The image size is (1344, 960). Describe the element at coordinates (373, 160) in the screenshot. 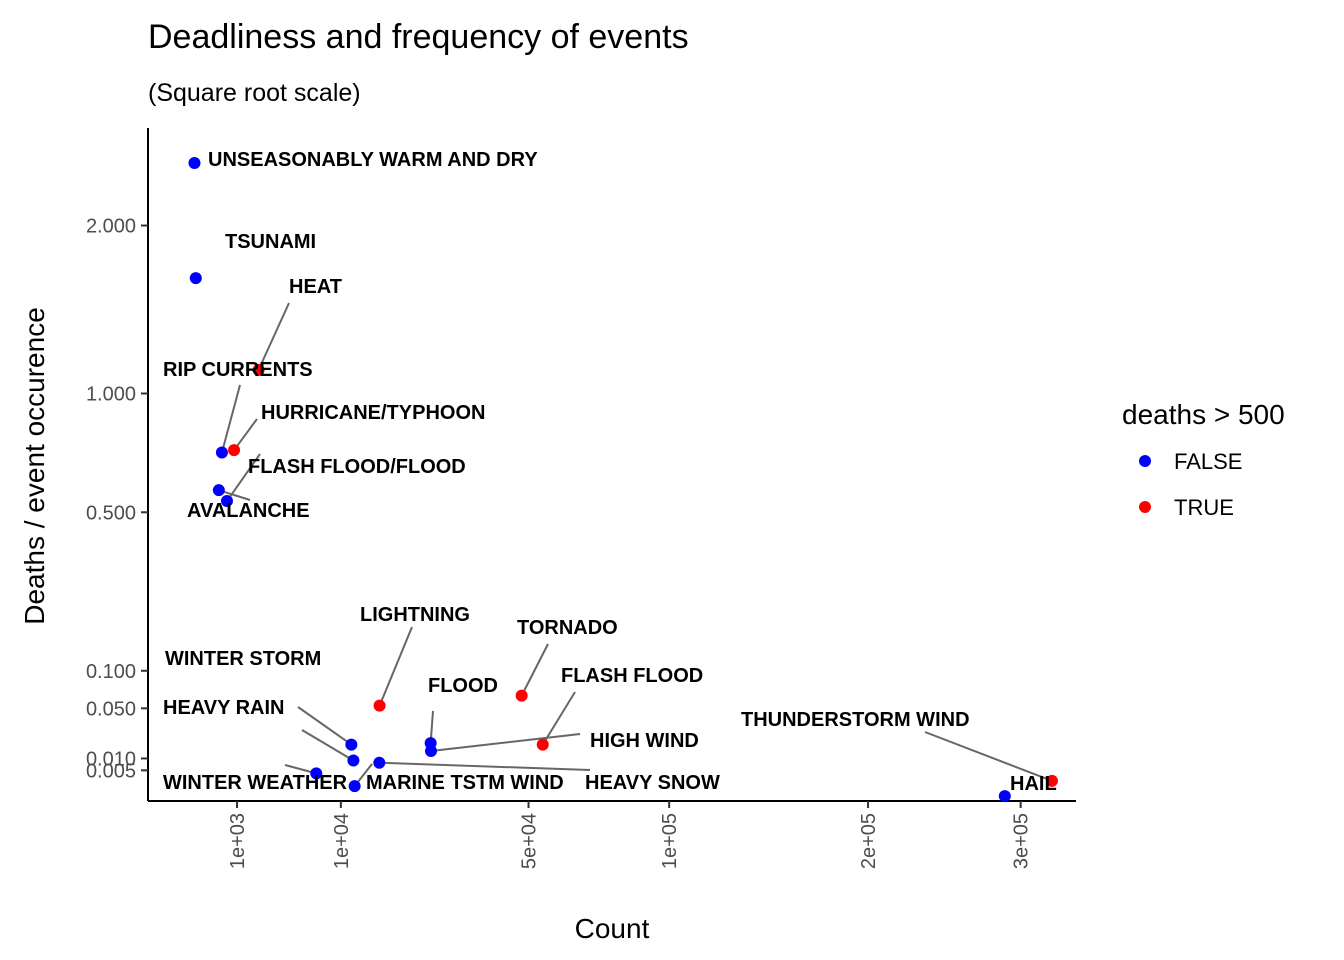

I see `point-label: UNSEASONABLY WARM AND DRY` at that location.